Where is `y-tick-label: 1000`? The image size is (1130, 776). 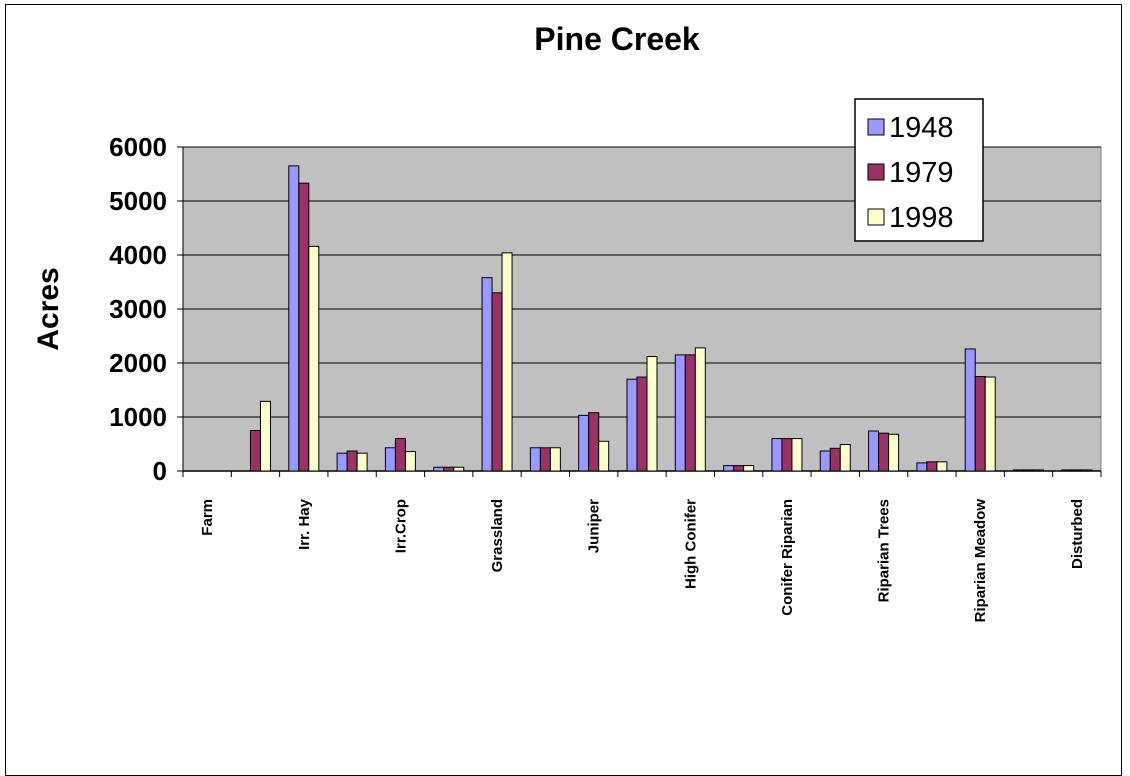 y-tick-label: 1000 is located at coordinates (138, 417).